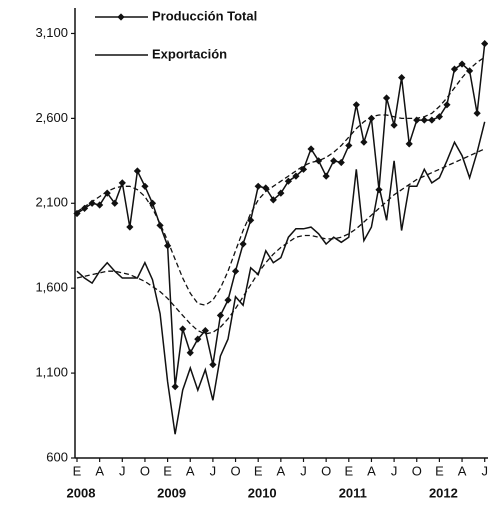  Describe the element at coordinates (171, 492) in the screenshot. I see `year-label: 2009` at that location.